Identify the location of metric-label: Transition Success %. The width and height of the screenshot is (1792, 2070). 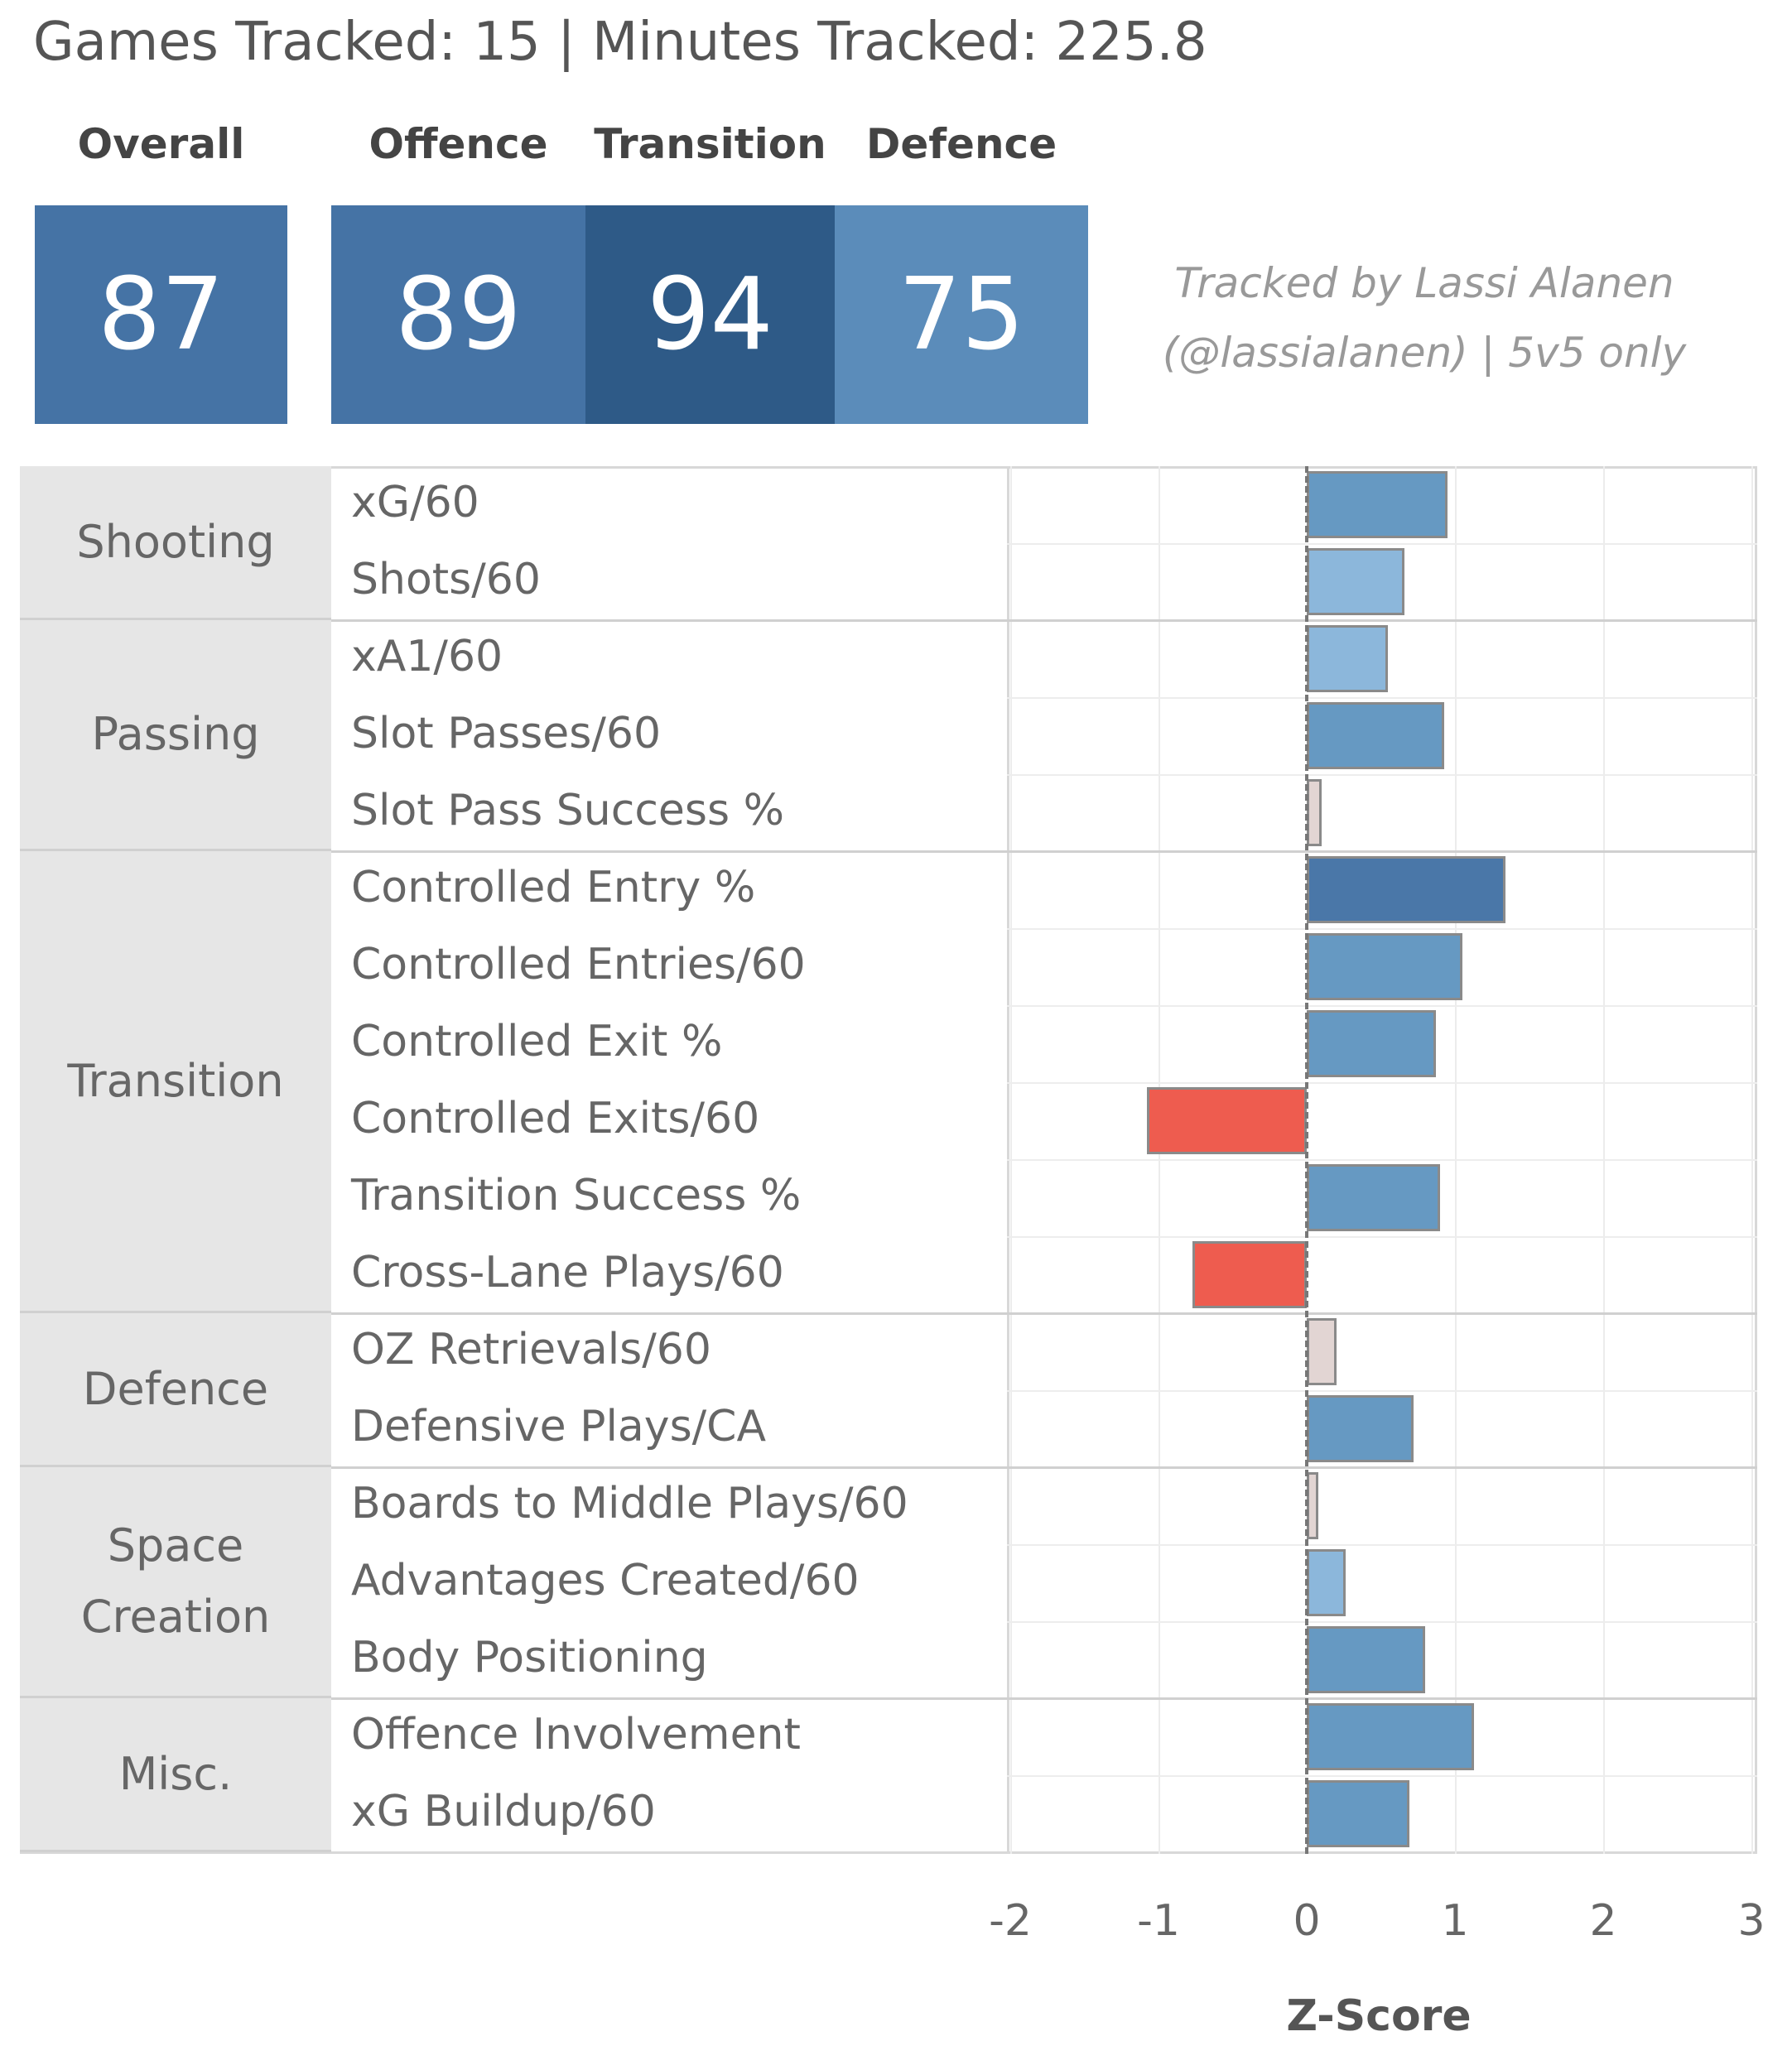
(577, 1195).